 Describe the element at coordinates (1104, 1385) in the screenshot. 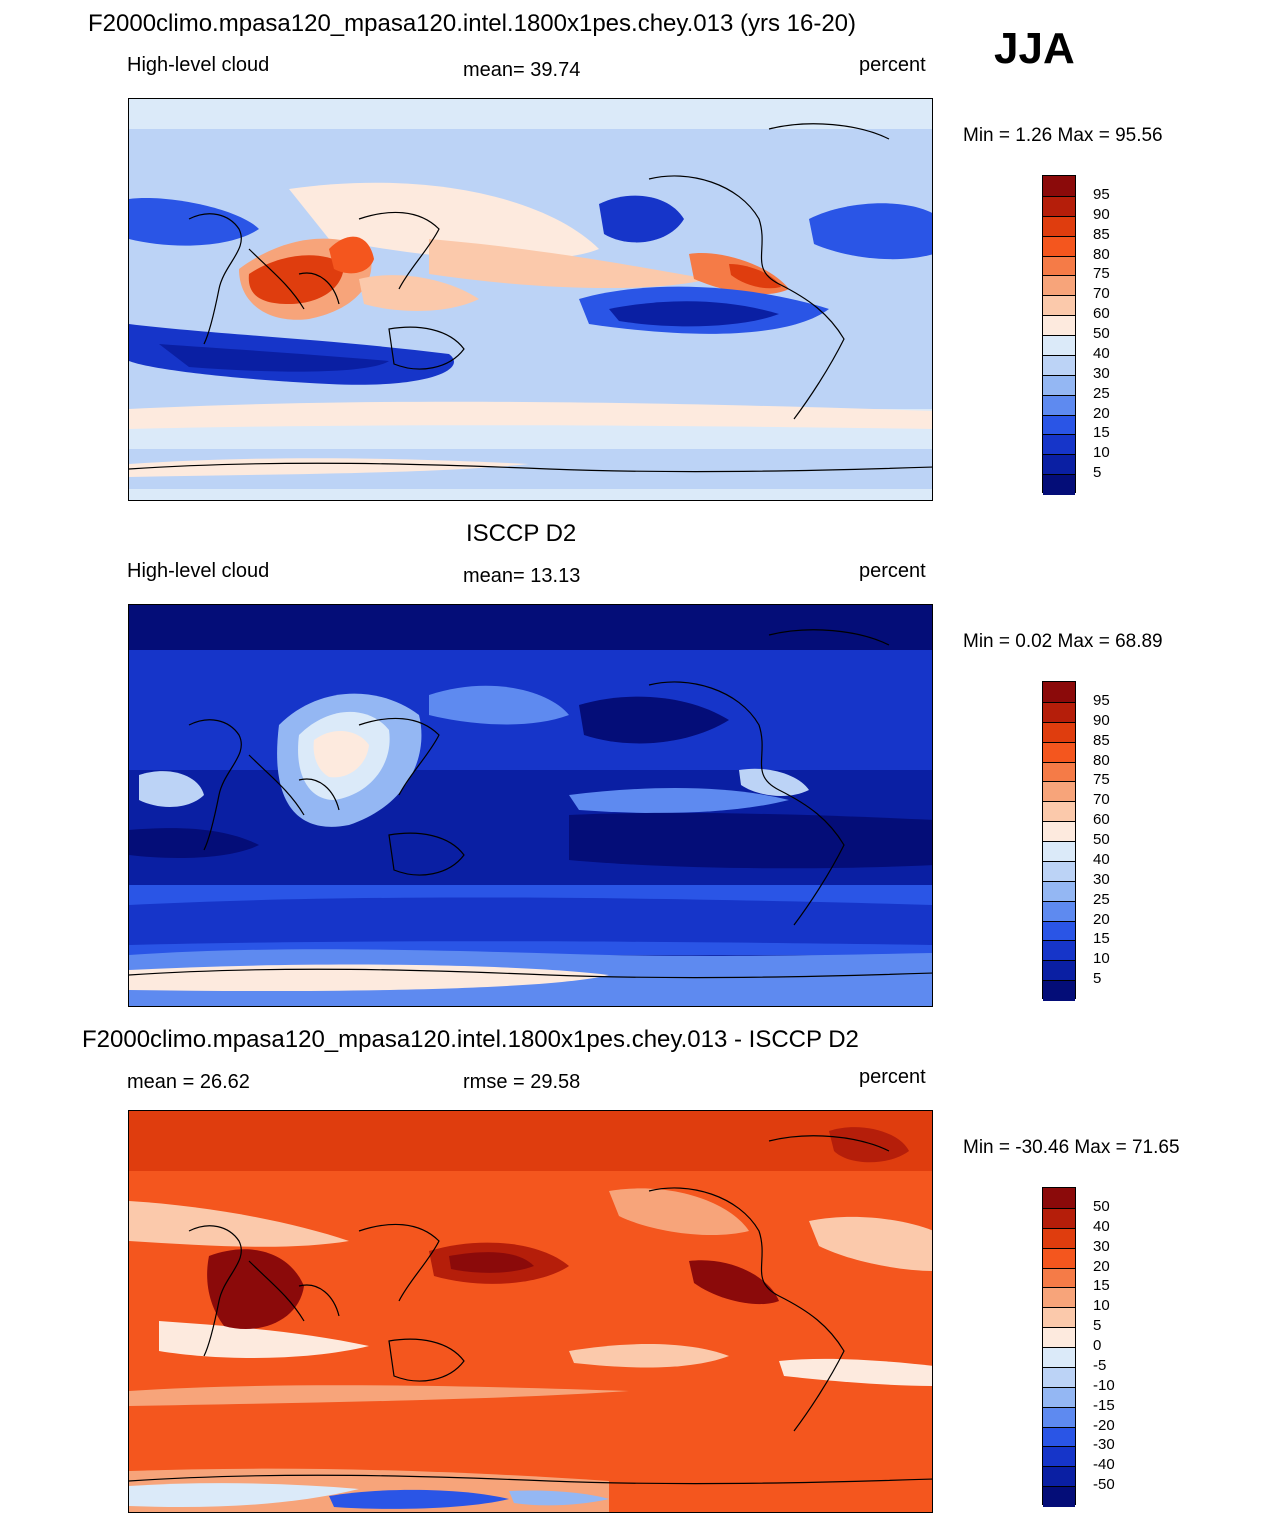

I see `colorbar-tick-label: -10` at that location.